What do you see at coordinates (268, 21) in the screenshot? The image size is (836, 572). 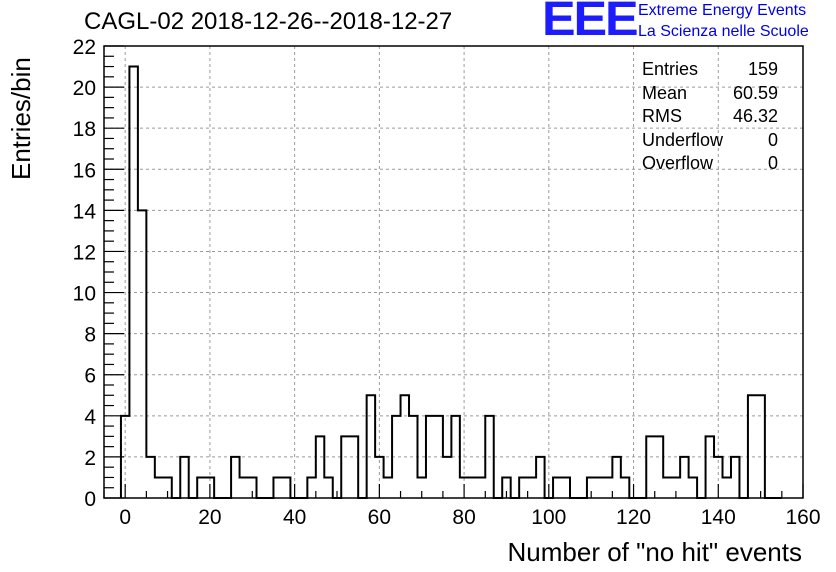 I see `chart-title: CAGL-02 2018-12-26--2018-12-27` at bounding box center [268, 21].